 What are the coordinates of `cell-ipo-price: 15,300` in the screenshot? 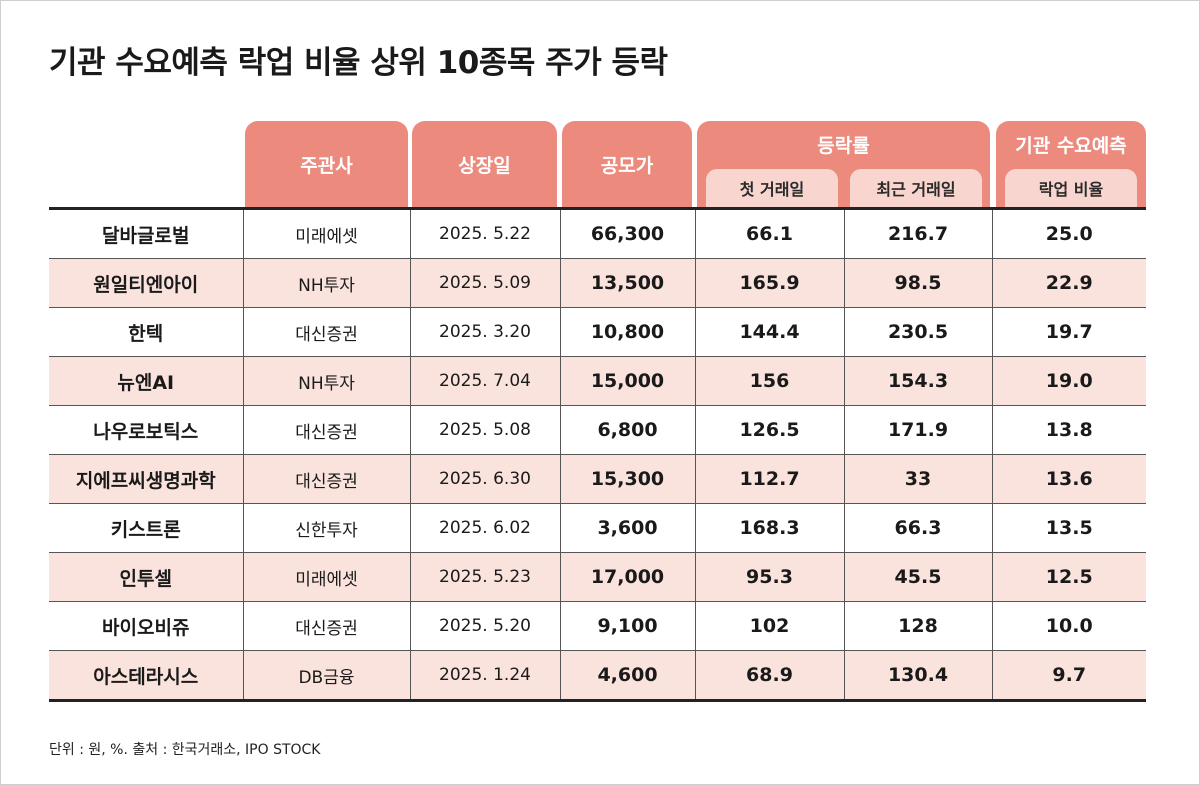 It's located at (627, 479).